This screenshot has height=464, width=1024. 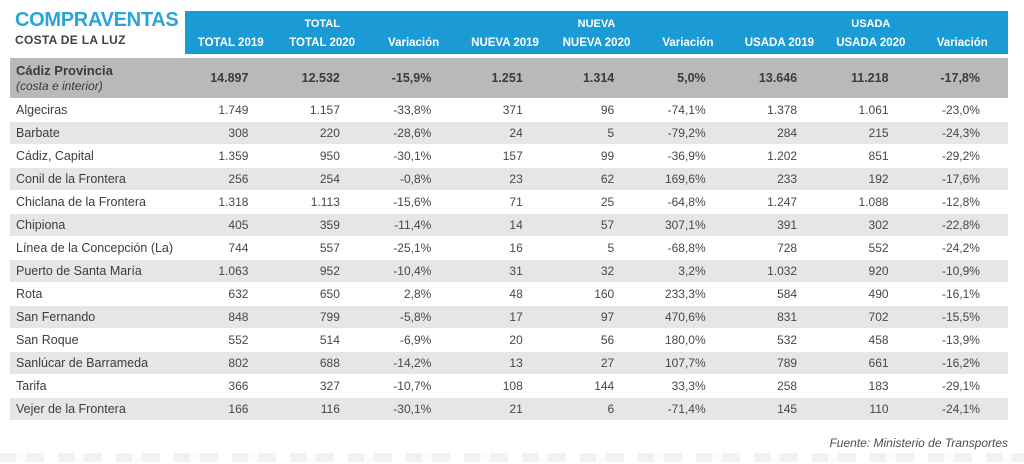 I want to click on cell-value: -6,9%, so click(x=415, y=340).